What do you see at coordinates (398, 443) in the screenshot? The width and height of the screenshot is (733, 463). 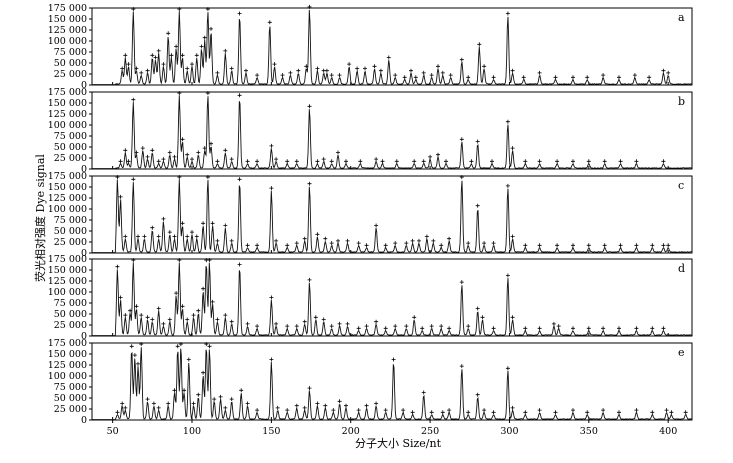 I see `x-axis-title: 分子大小 Size/nt` at bounding box center [398, 443].